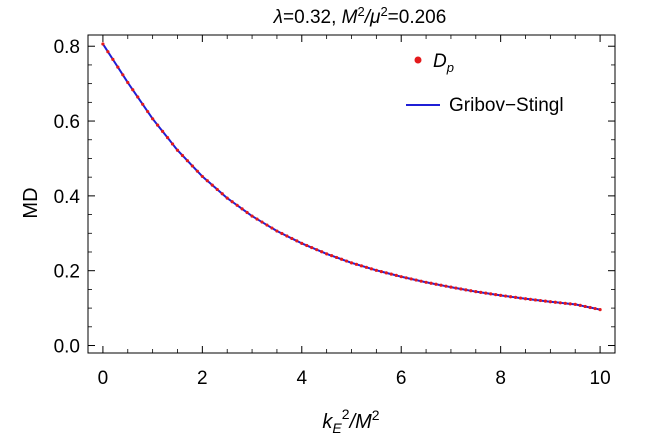 The image size is (649, 443). Describe the element at coordinates (67, 347) in the screenshot. I see `y-tick-label: 0.0` at that location.